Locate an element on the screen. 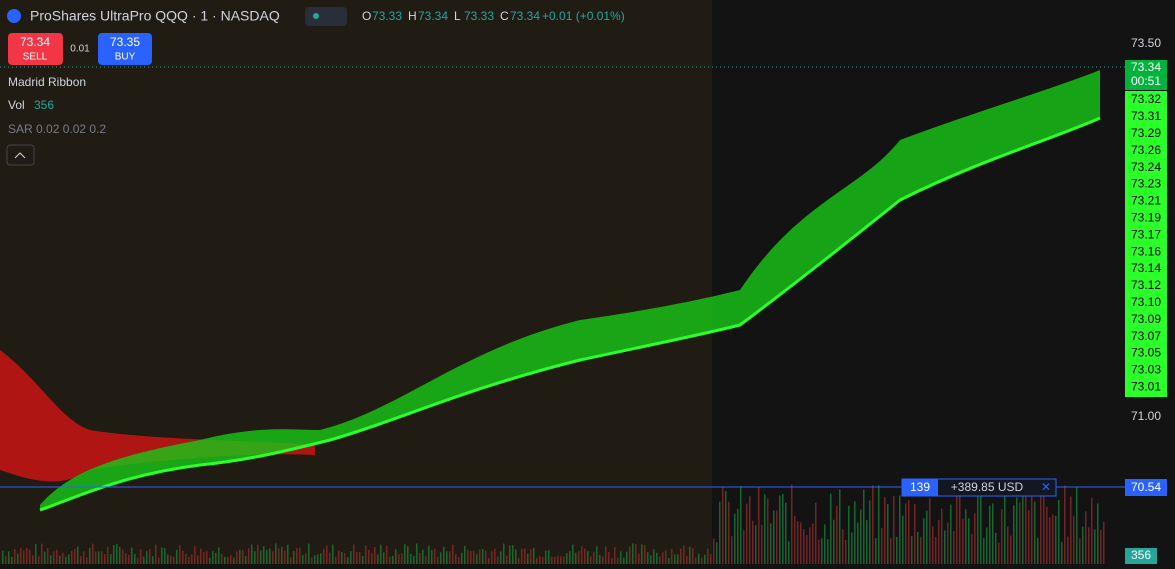  price-level: 73.09 is located at coordinates (1146, 319).